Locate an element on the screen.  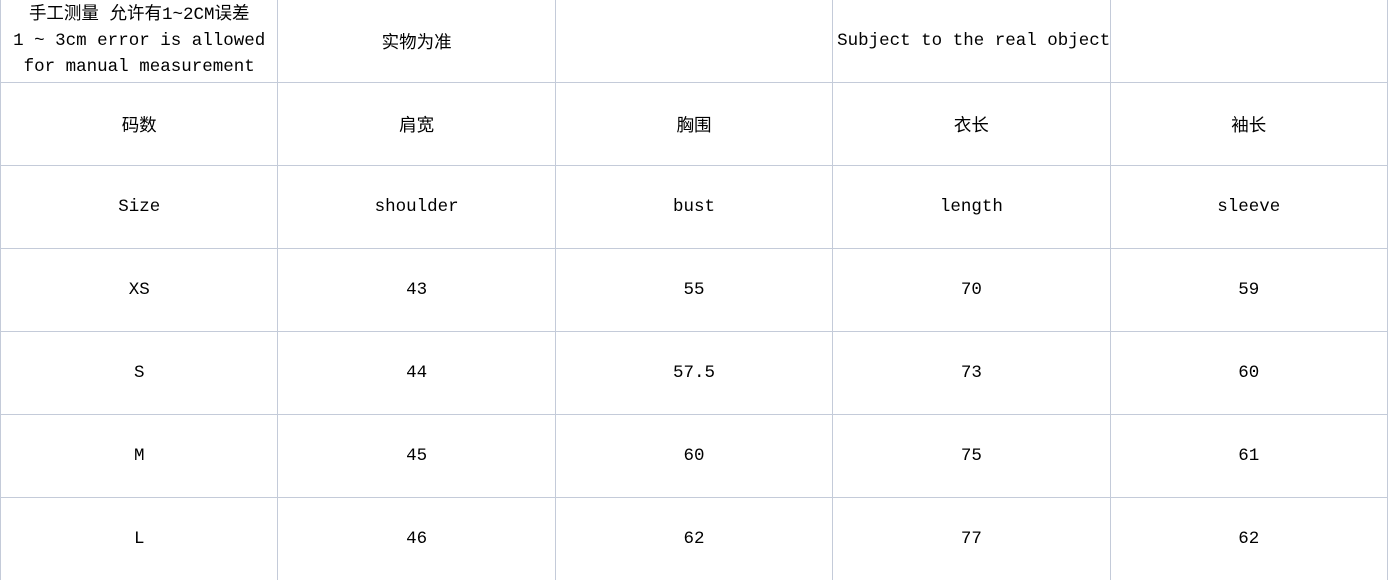
cell-real-object-zh: 实物为准 is located at coordinates (416, 41).